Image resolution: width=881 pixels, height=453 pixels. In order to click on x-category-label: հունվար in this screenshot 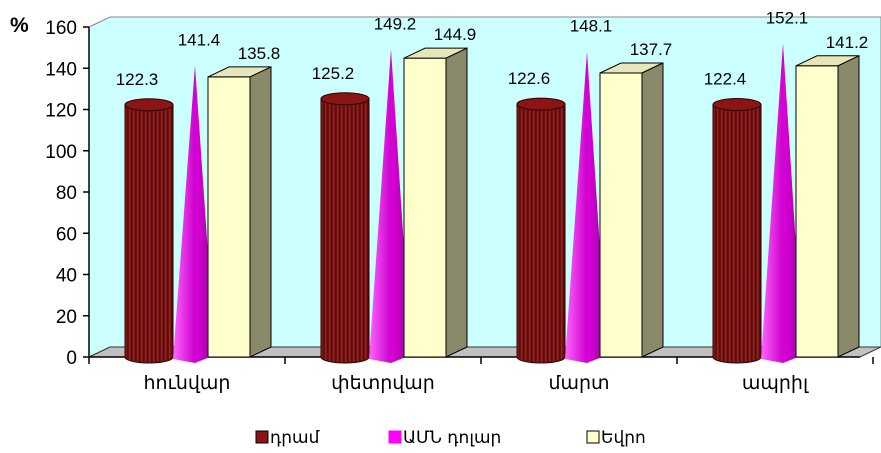, I will do `click(187, 383)`.